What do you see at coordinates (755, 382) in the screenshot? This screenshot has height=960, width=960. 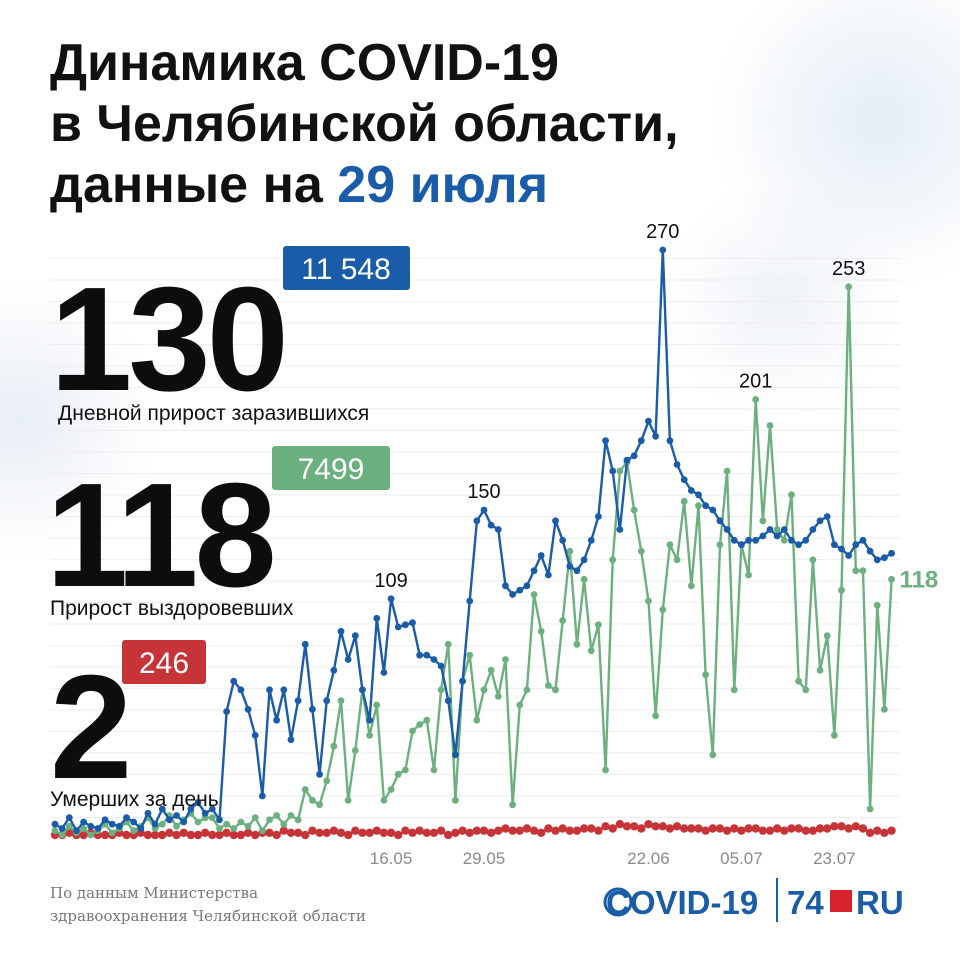 I see `data-label: 201` at bounding box center [755, 382].